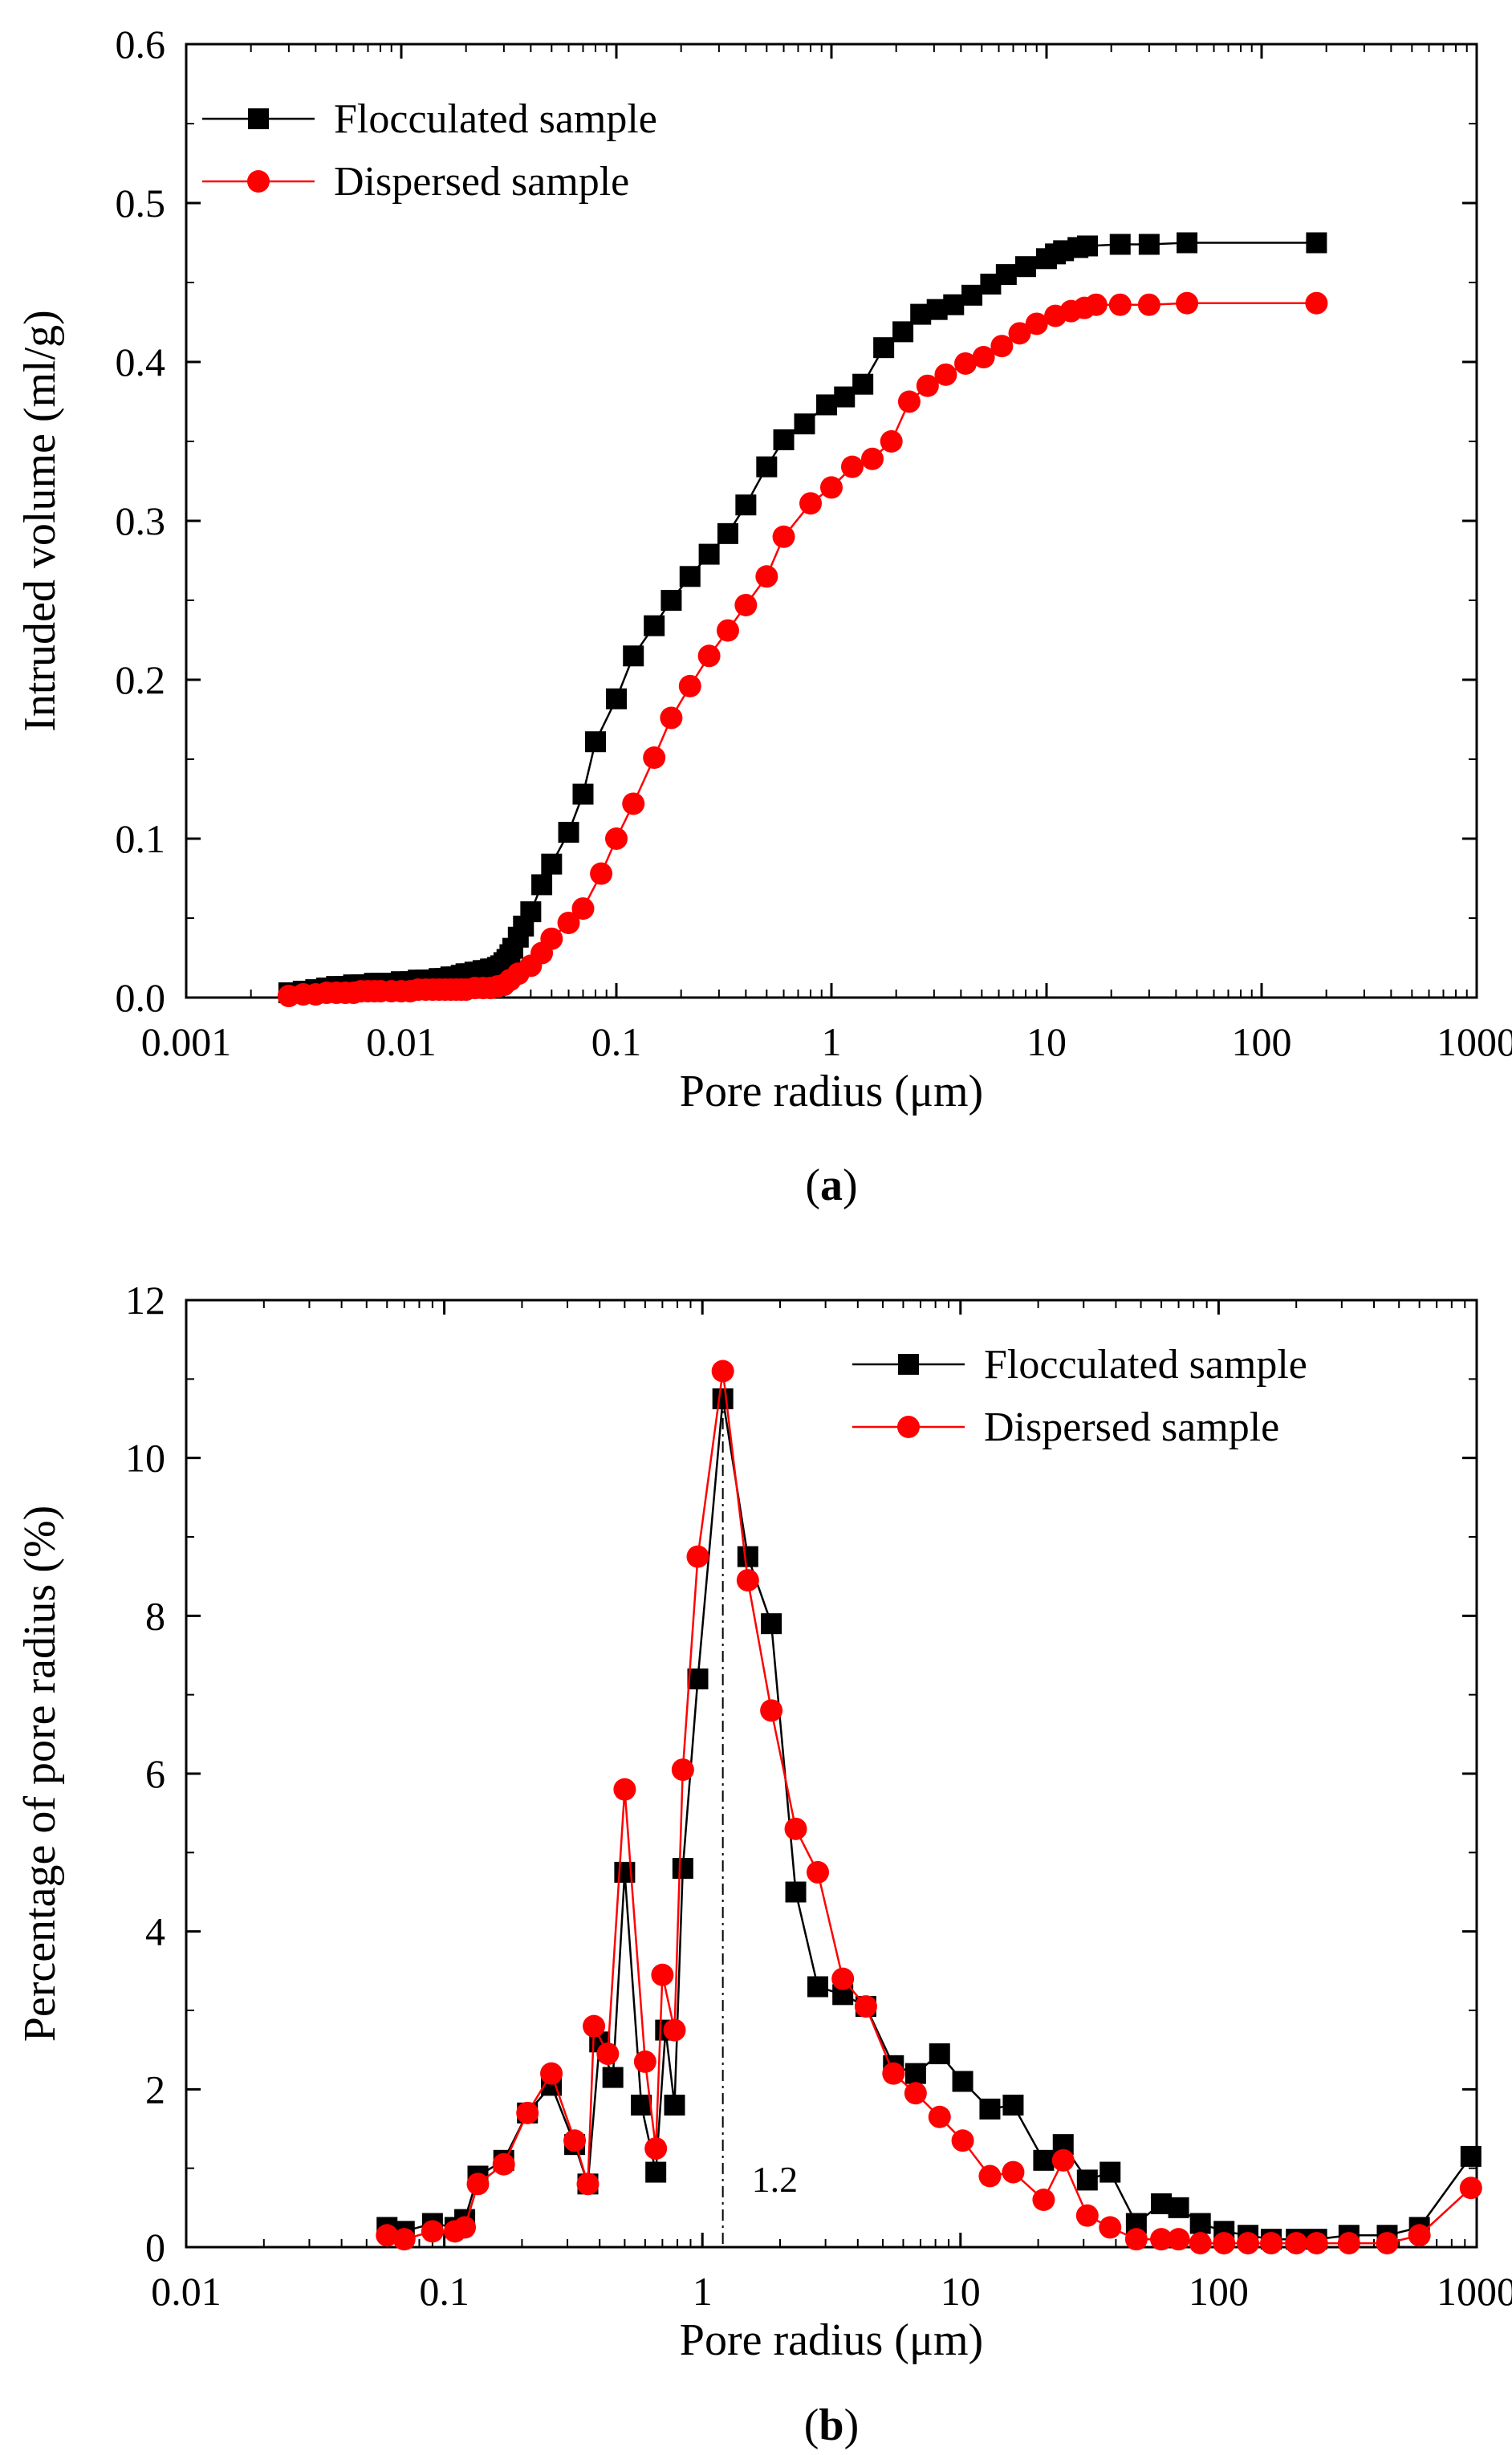  Describe the element at coordinates (1219, 2291) in the screenshot. I see `panel-b-x-tick-label: 100` at that location.